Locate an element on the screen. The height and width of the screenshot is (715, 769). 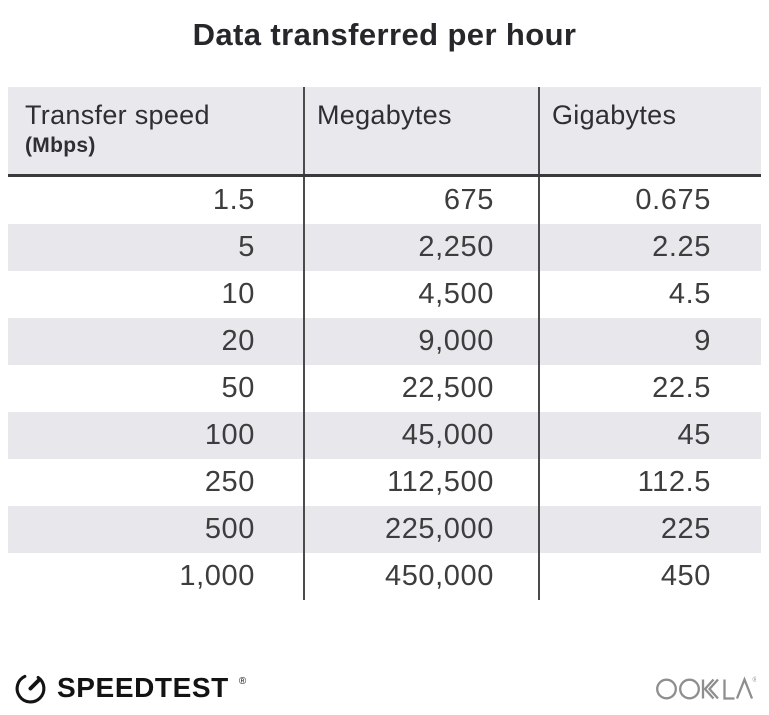
cell-gigabytes: 9 is located at coordinates (649, 341).